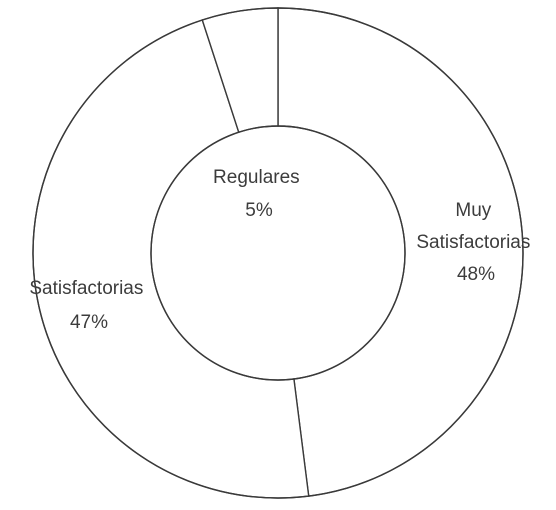 The width and height of the screenshot is (556, 510). I want to click on slice-label-regulares: Regulares 5%, so click(259, 194).